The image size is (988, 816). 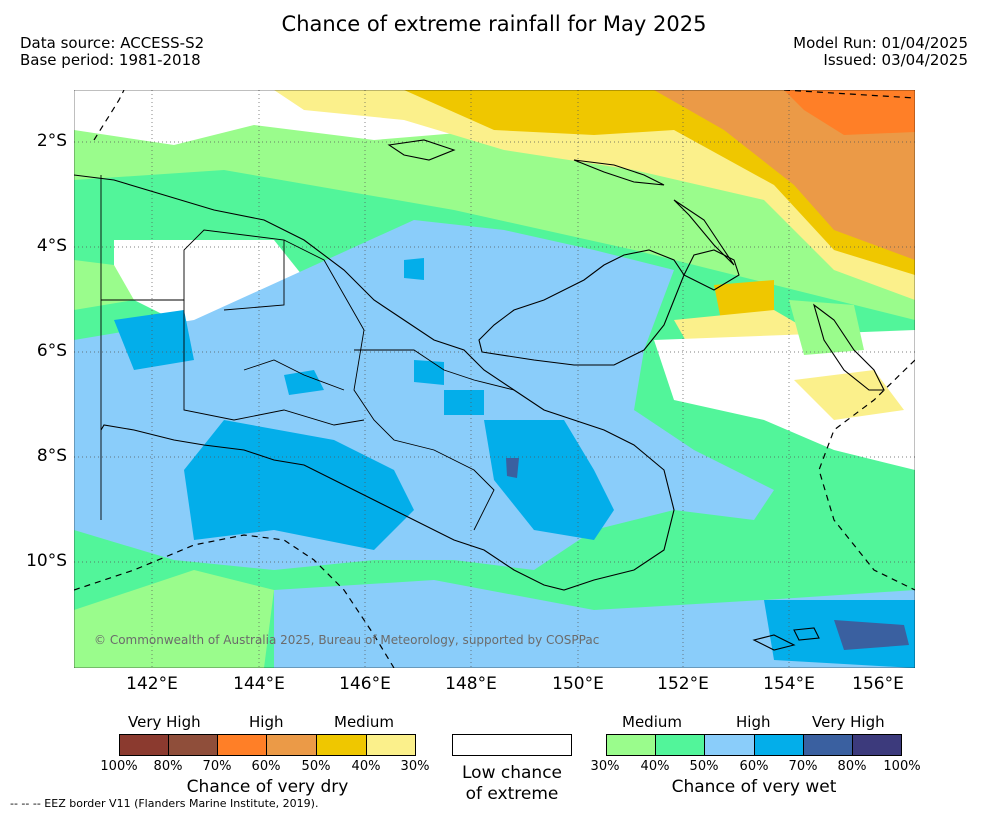 I want to click on dry-level-medium: Medium, so click(x=364, y=722).